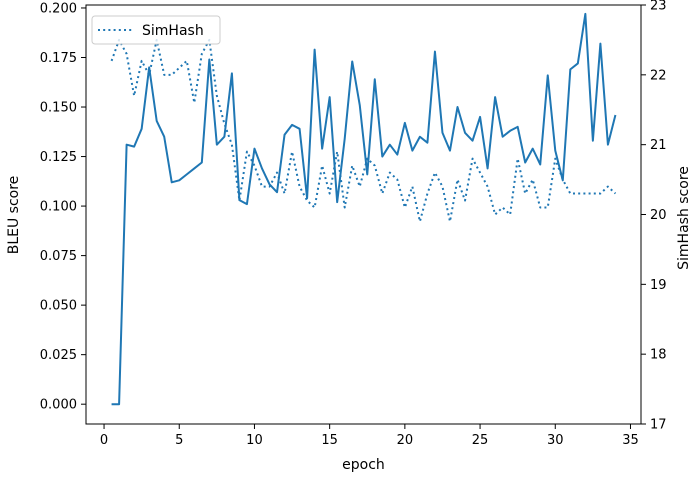  I want to click on x-tick-label: 35, so click(630, 440).